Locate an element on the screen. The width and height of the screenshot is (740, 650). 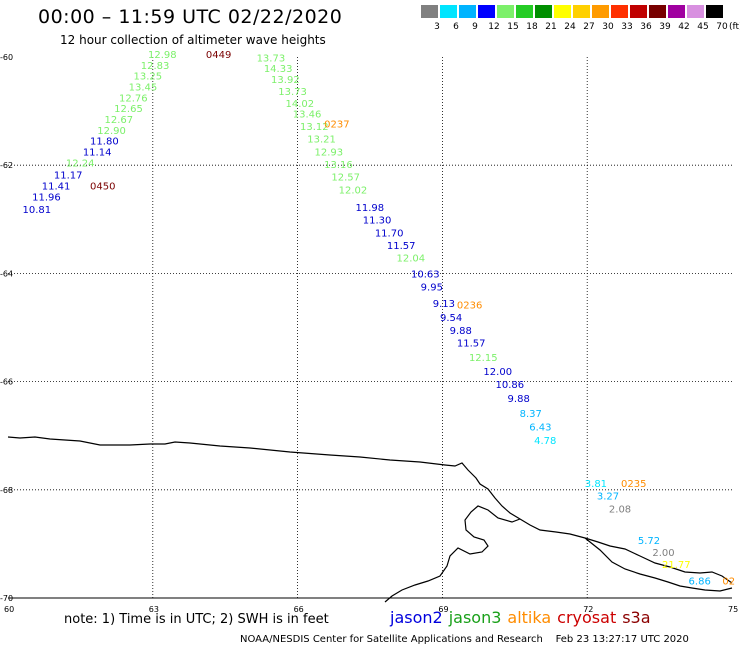
legend-label: 27 is located at coordinates (589, 27).